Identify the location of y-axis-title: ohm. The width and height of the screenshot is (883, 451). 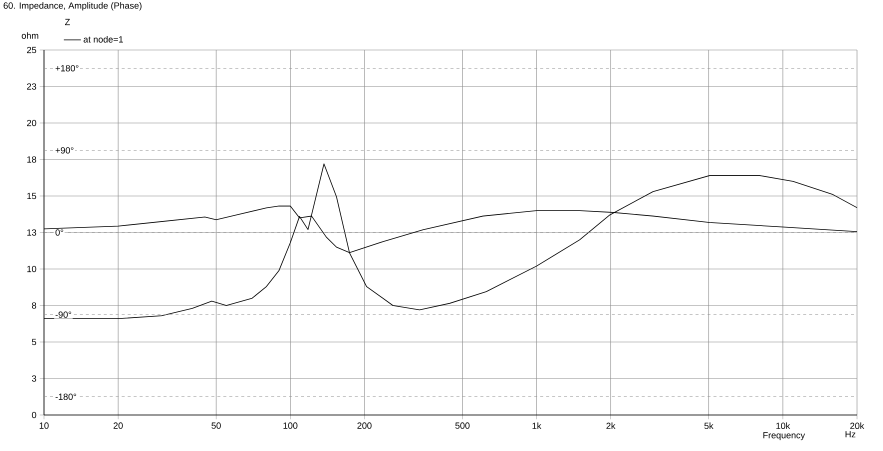
(30, 35).